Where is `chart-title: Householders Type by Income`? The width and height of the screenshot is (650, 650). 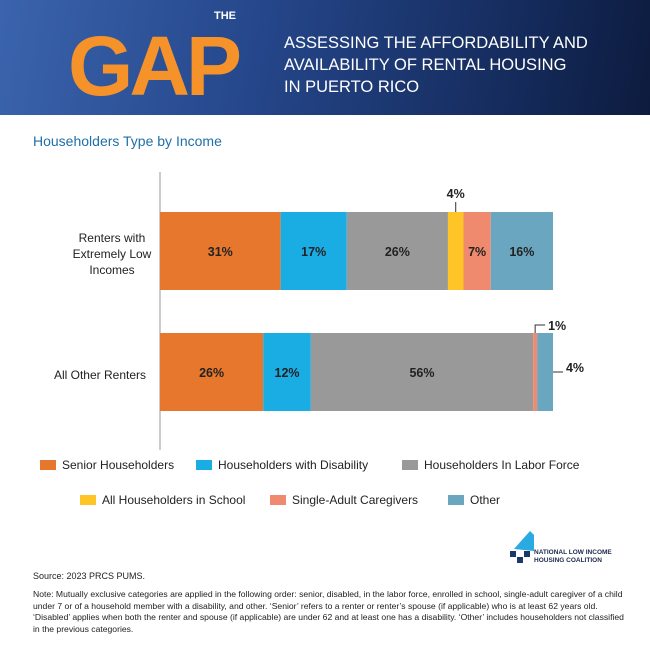
chart-title: Householders Type by Income is located at coordinates (127, 141).